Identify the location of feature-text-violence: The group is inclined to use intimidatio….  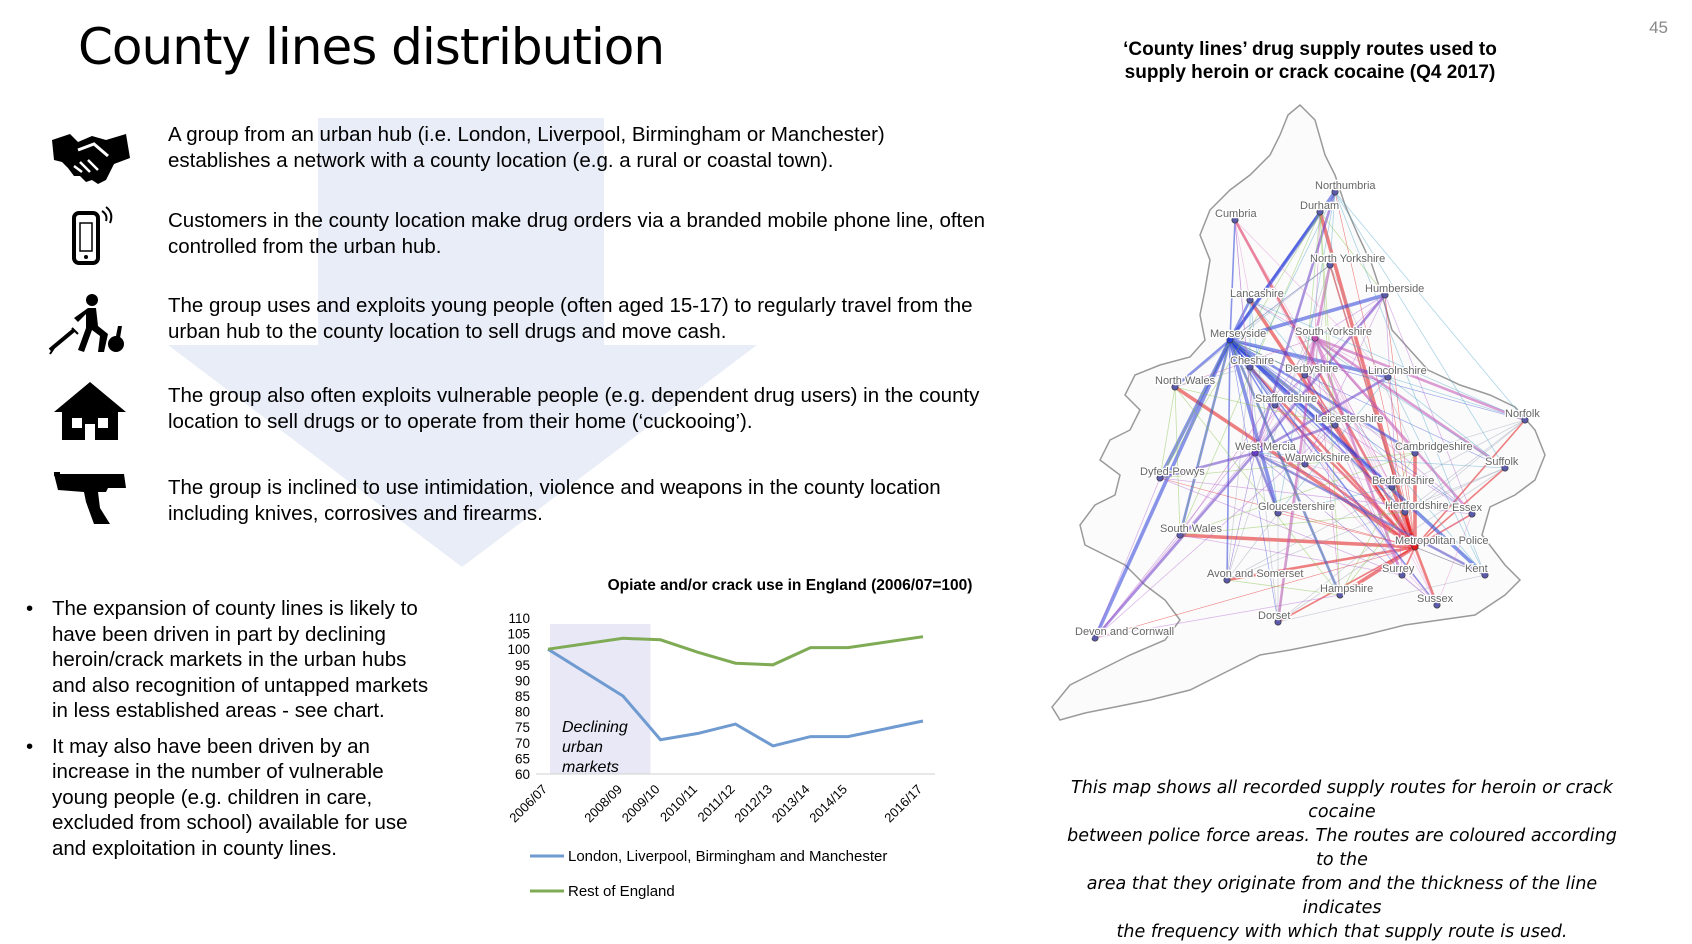
(554, 500).